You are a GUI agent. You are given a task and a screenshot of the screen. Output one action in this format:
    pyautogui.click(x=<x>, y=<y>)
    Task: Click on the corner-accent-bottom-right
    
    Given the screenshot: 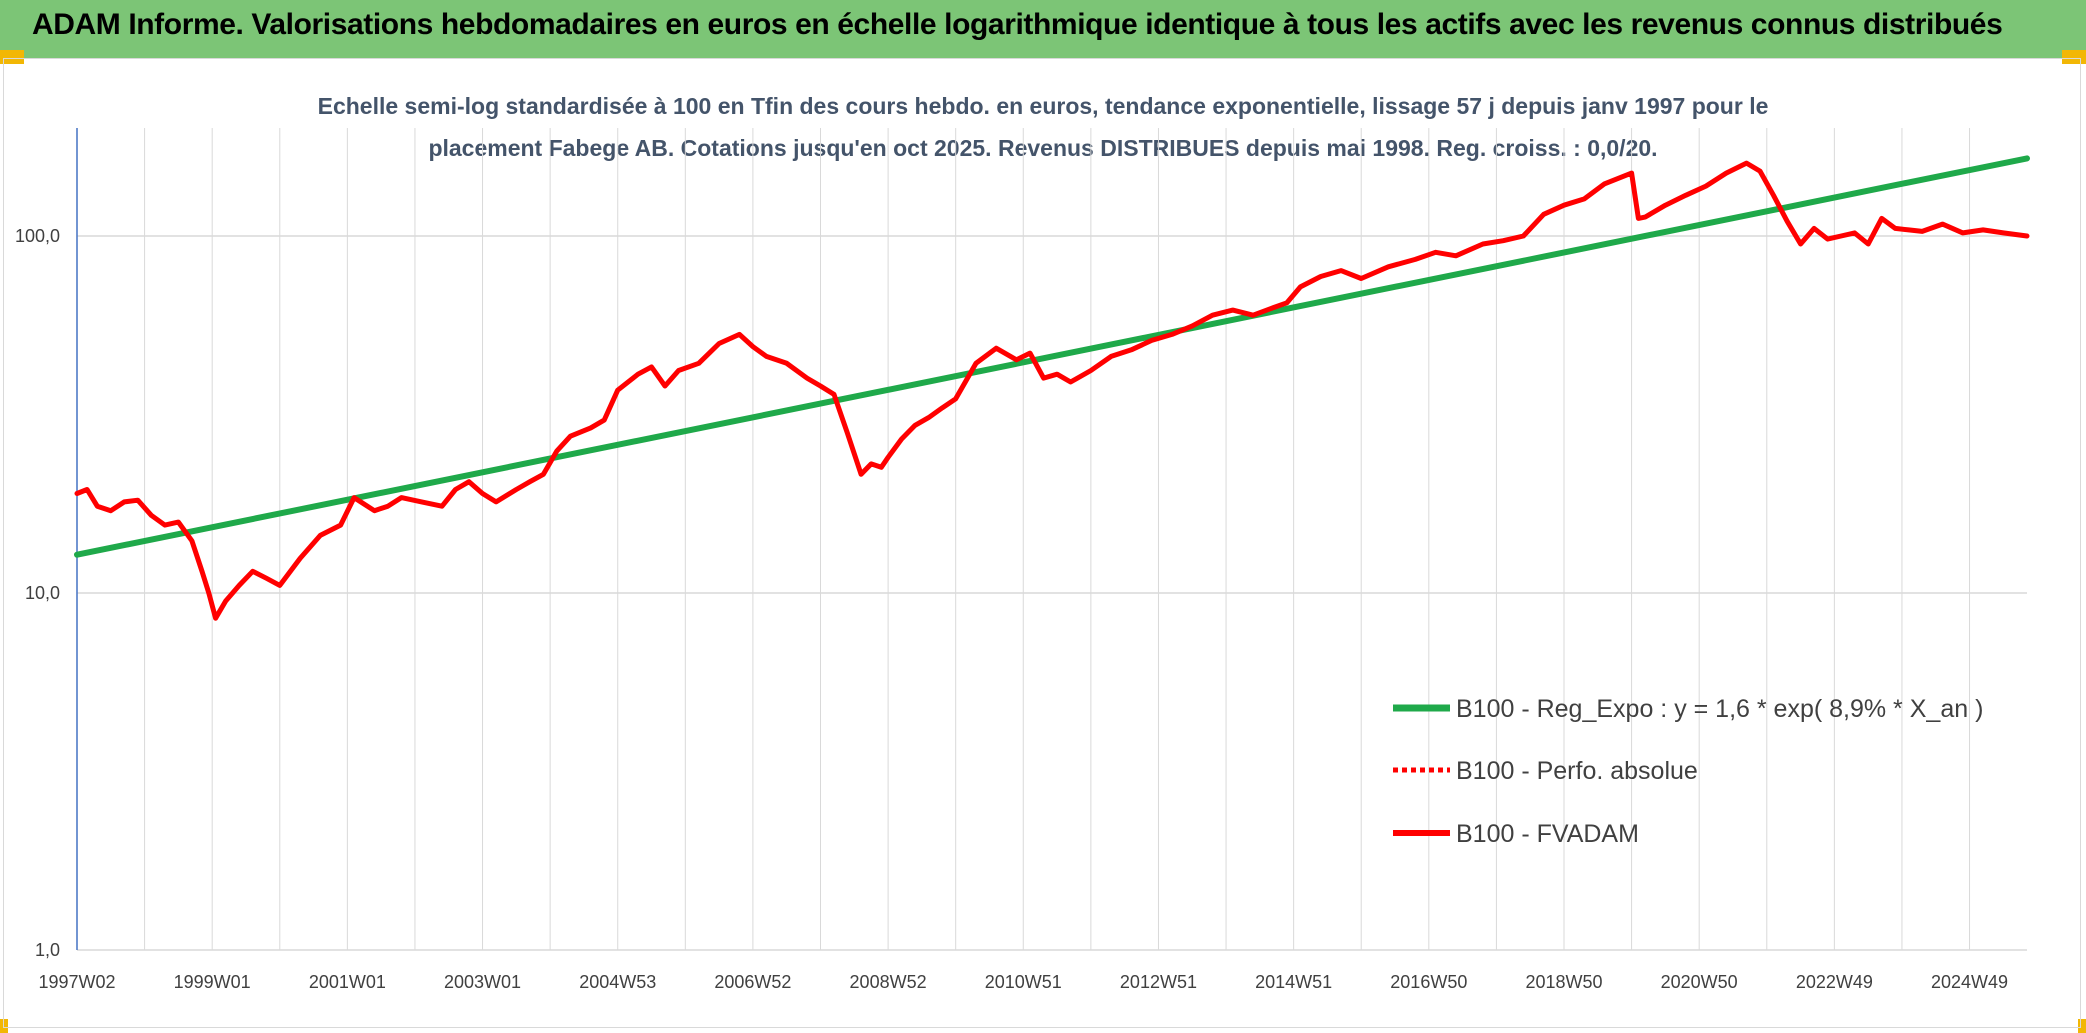 What is the action you would take?
    pyautogui.click(x=2082, y=1026)
    